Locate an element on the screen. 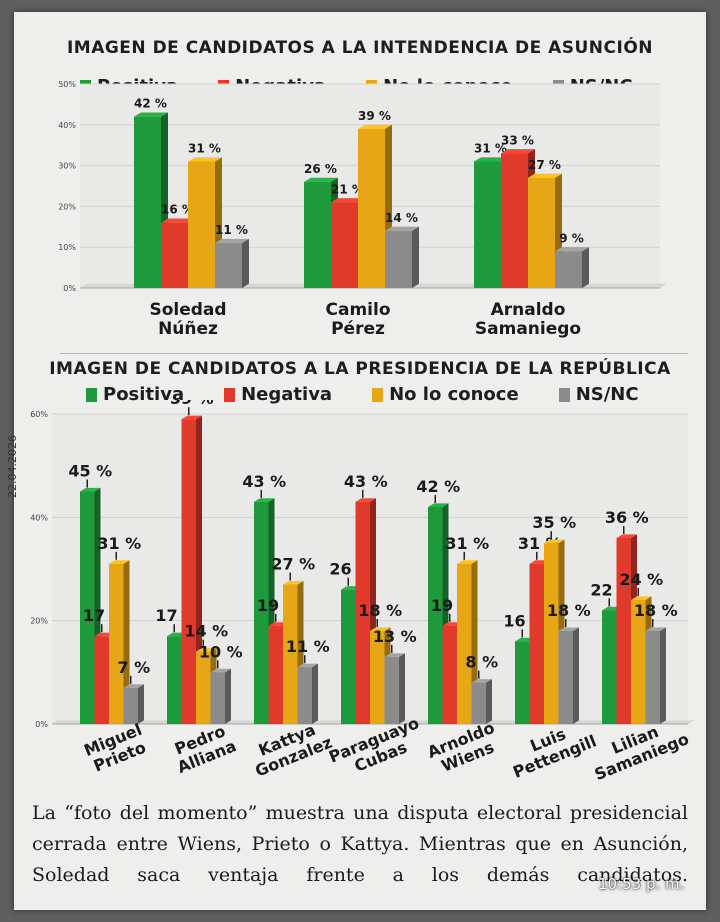 This screenshot has width=720, height=922. legend-swatch-nsnc is located at coordinates (564, 394).